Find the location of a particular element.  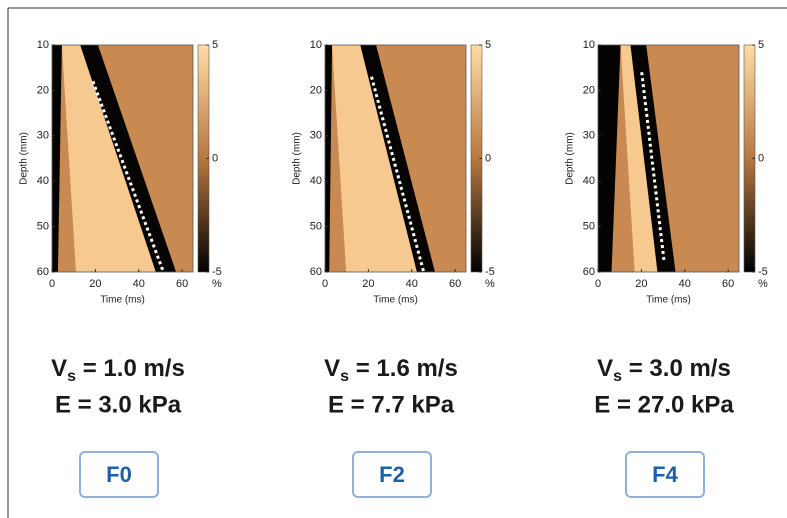

modulus-label: E = 3.0 kPa is located at coordinates (118, 404).